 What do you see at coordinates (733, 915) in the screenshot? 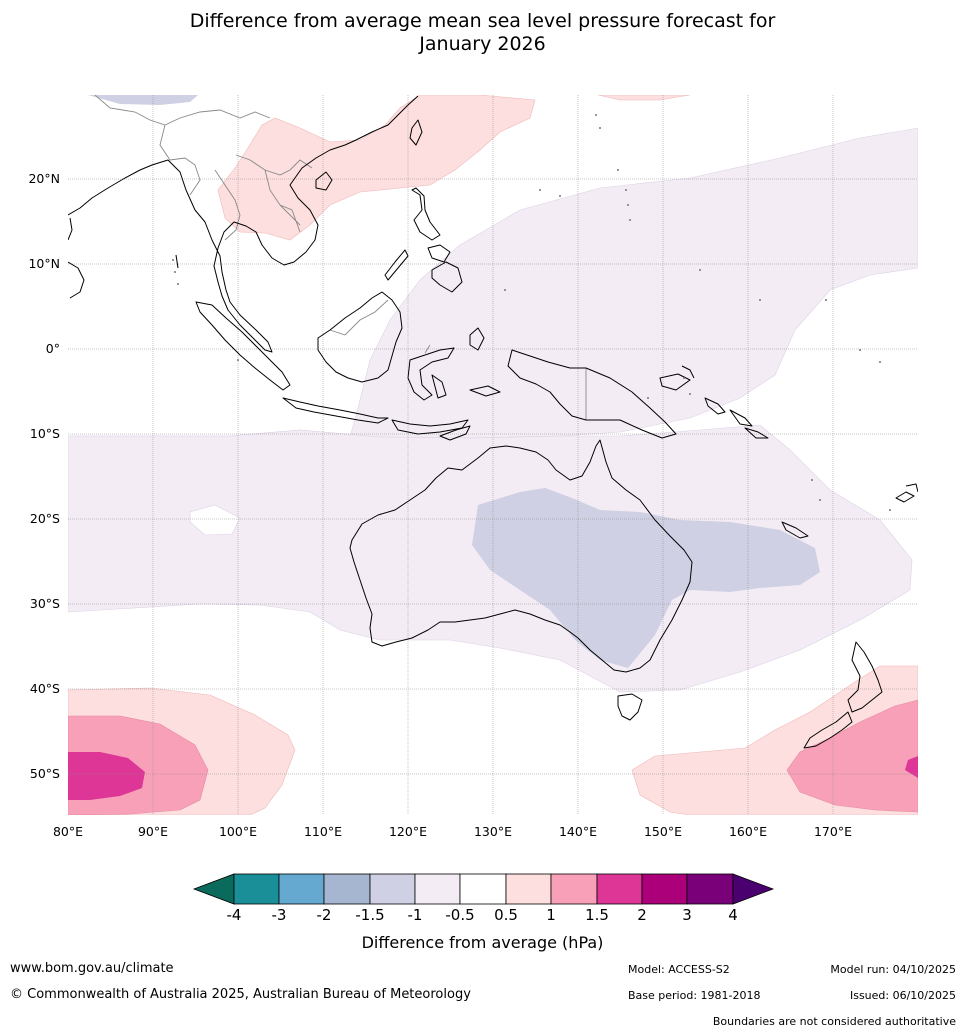
I see `colorbar-tick-label: 4` at bounding box center [733, 915].